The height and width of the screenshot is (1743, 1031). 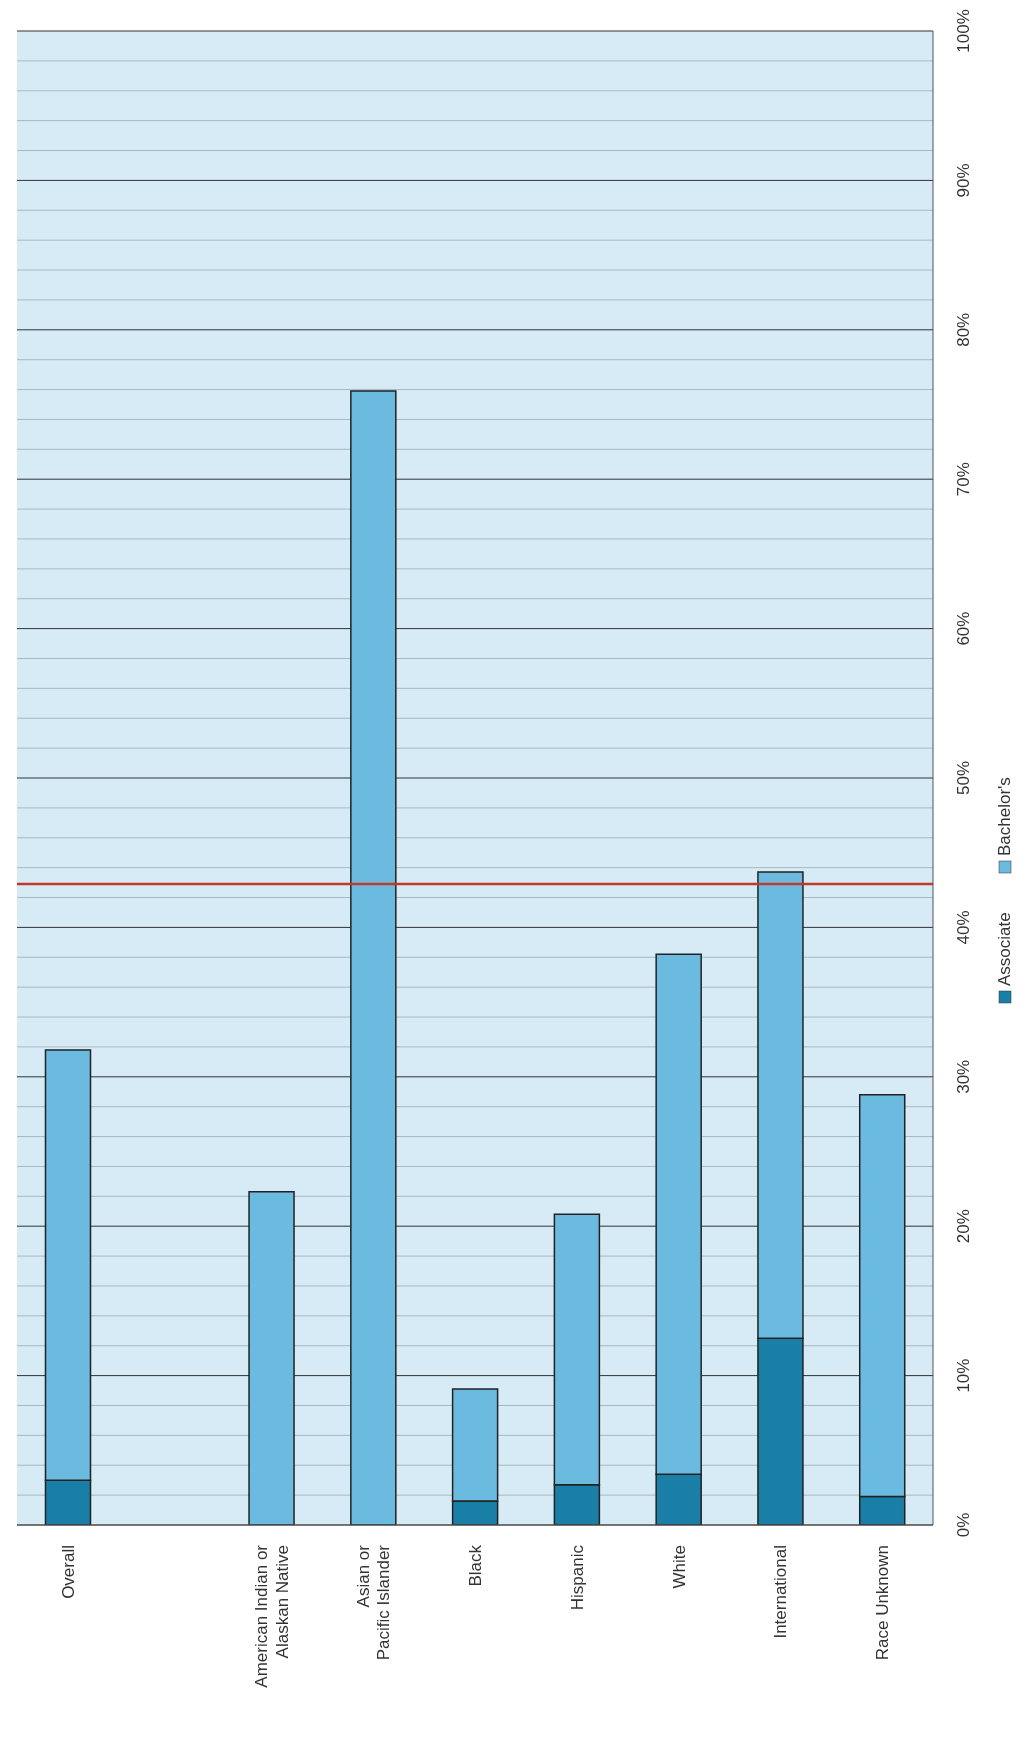 I want to click on x-tick-label: International, so click(x=781, y=1592).